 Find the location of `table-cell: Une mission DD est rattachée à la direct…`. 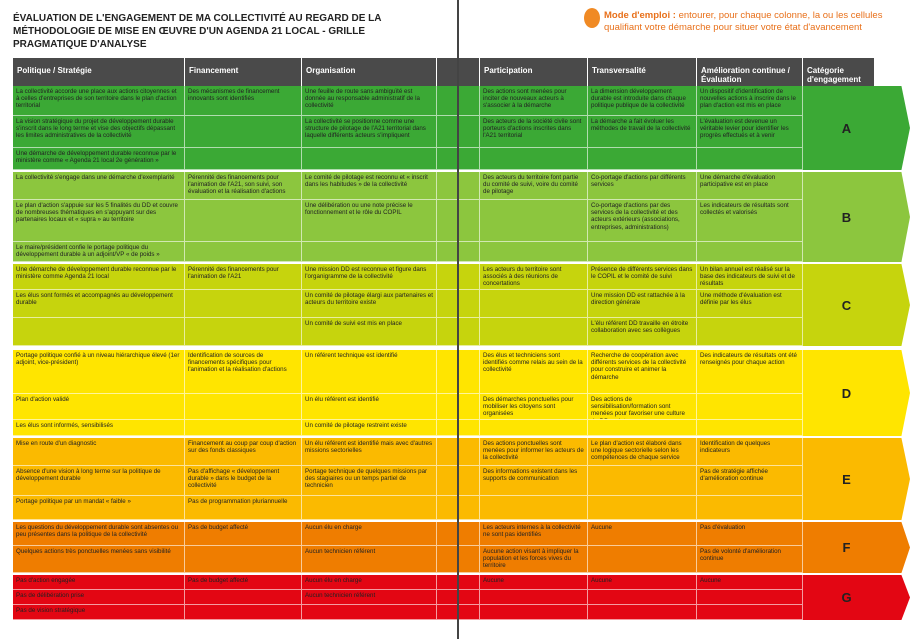

table-cell: Une mission DD est rattachée à la direct… is located at coordinates (642, 304).